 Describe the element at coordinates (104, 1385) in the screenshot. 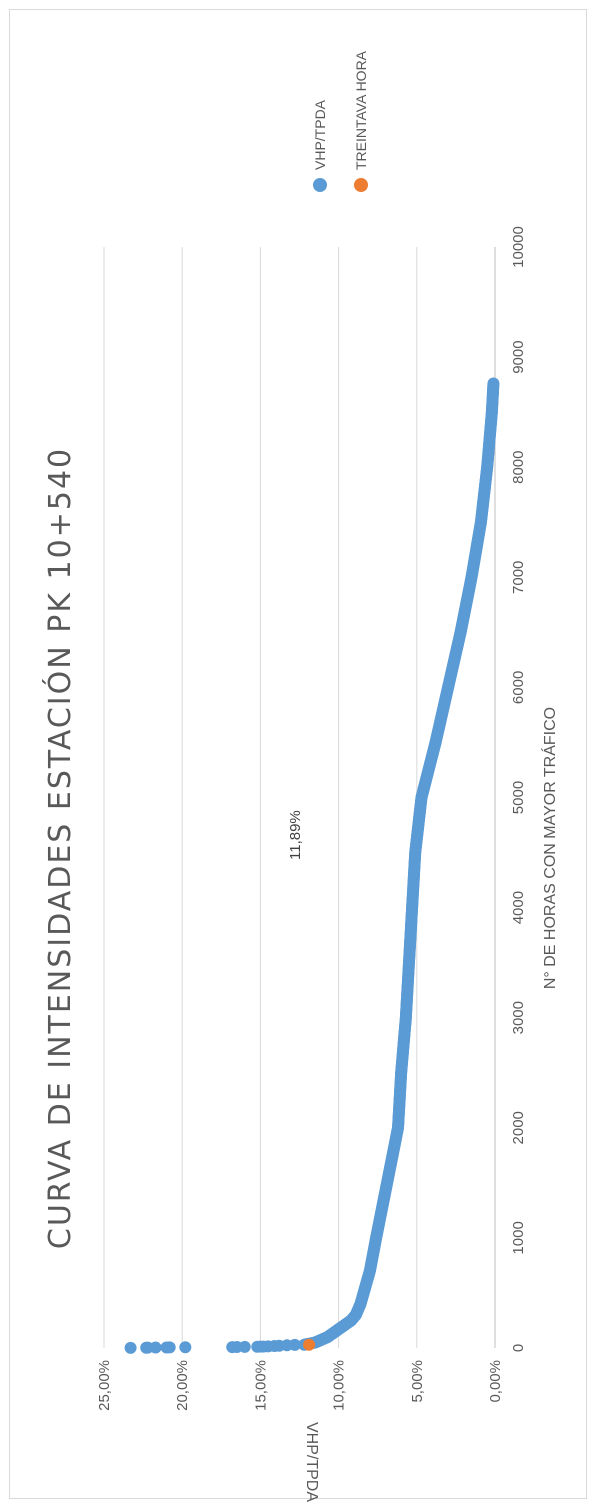

I see `y-tick-label: 25,00%` at that location.